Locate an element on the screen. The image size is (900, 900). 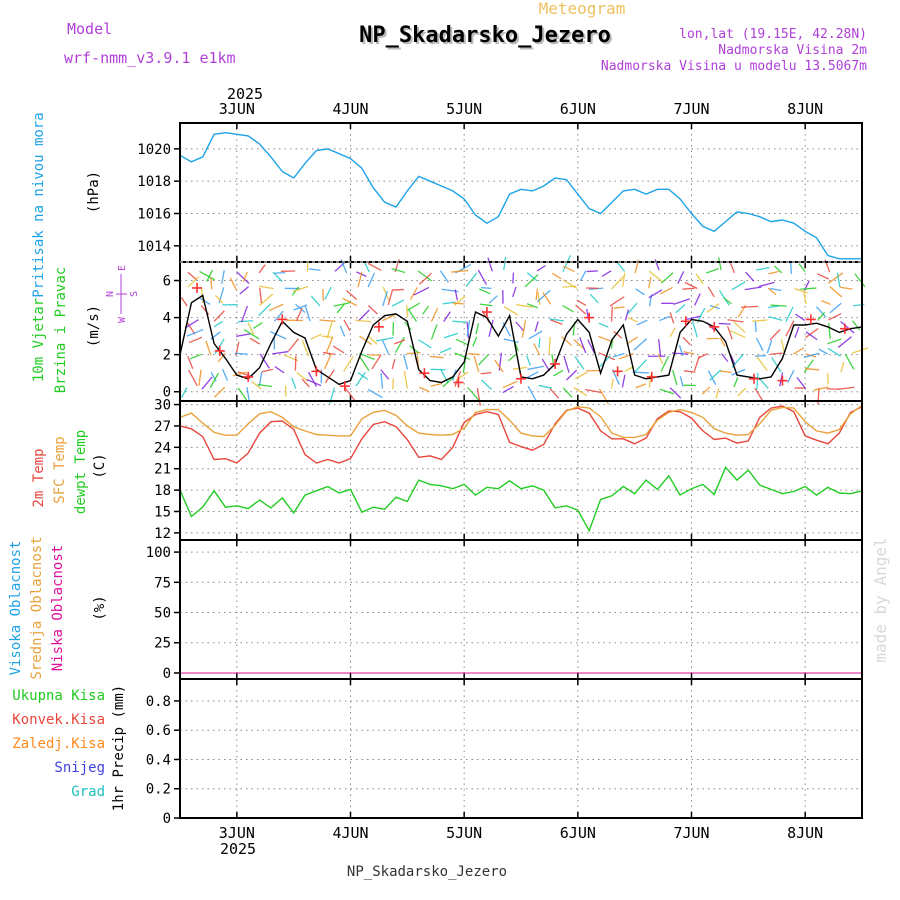
bottom-xtick-label: 3JUN is located at coordinates (237, 833).